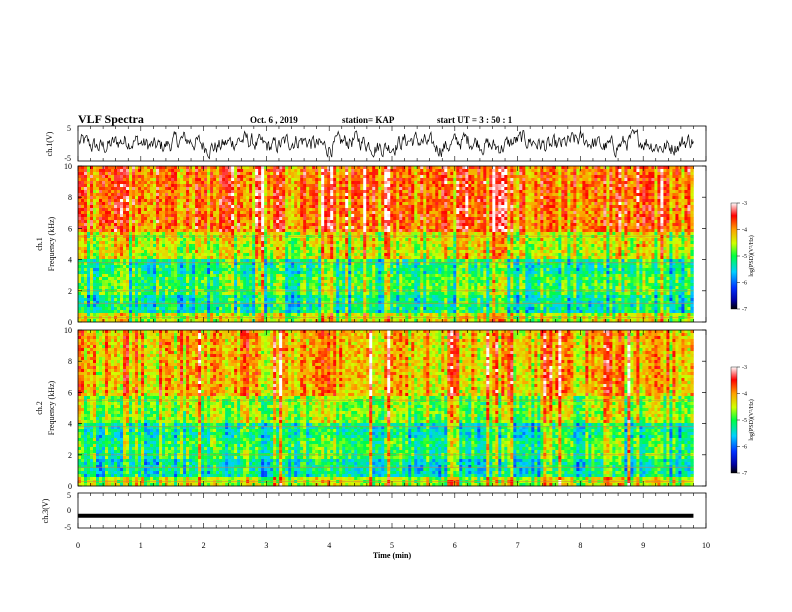  Describe the element at coordinates (734, 420) in the screenshot. I see `ch2-colorbar` at that location.